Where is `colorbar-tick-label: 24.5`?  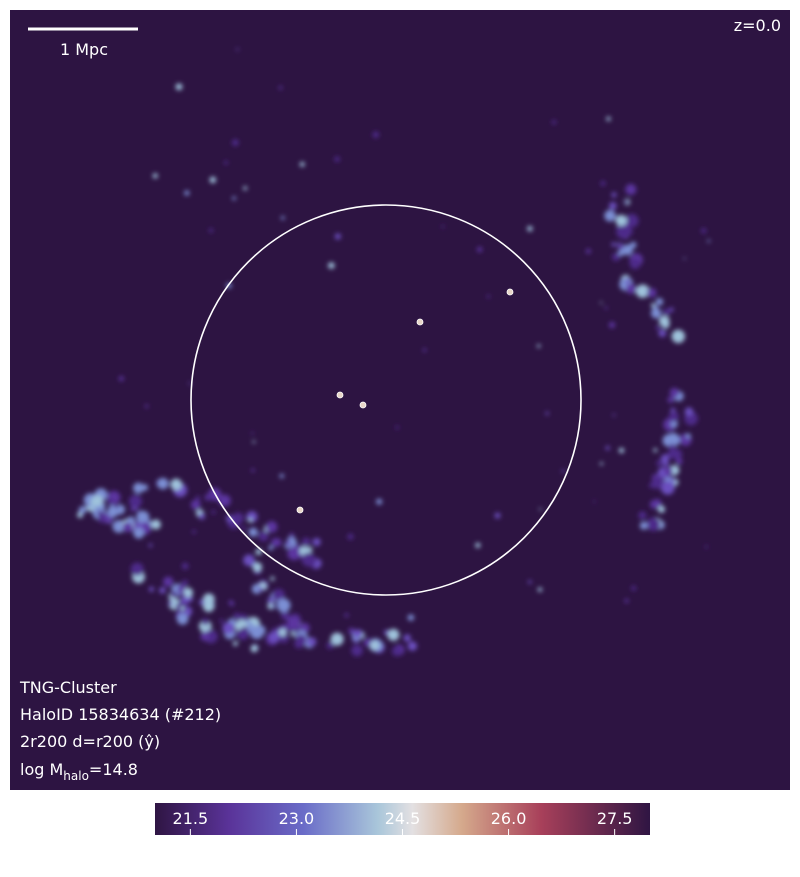
colorbar-tick-label: 24.5 is located at coordinates (403, 818).